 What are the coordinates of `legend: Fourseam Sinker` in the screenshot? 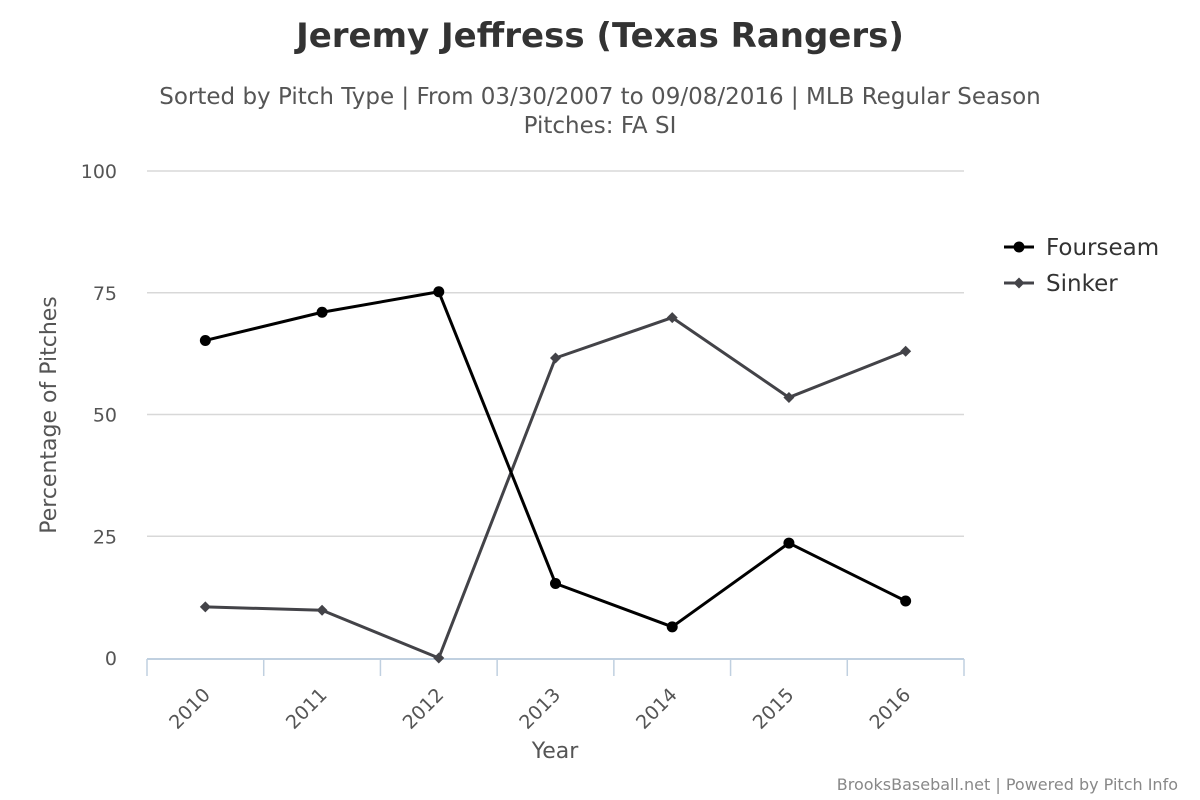 It's located at (1081, 266).